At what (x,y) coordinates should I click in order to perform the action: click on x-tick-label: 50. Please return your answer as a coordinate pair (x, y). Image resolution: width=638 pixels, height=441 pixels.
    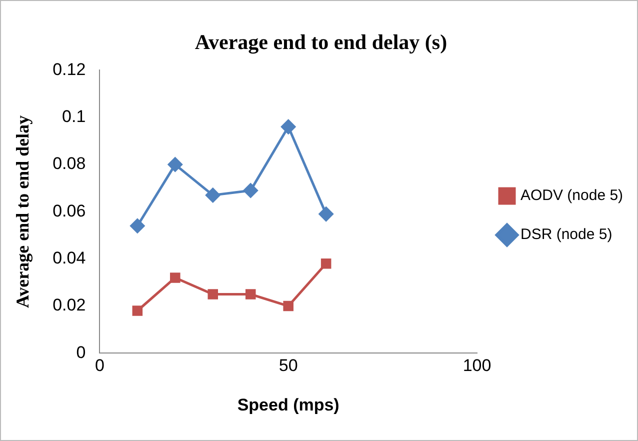
    Looking at the image, I should click on (288, 366).